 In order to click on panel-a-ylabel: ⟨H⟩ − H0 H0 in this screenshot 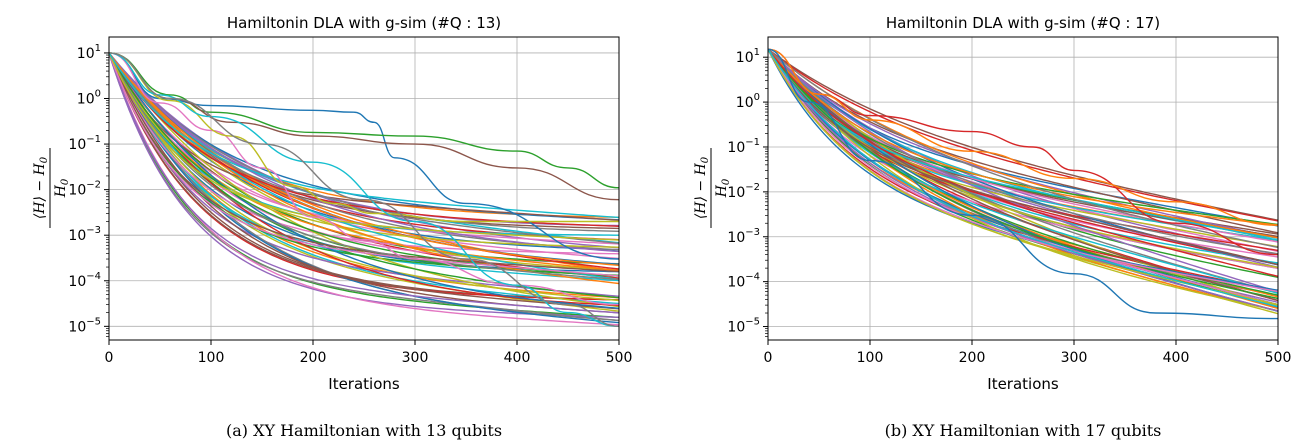, I will do `click(51, 188)`.